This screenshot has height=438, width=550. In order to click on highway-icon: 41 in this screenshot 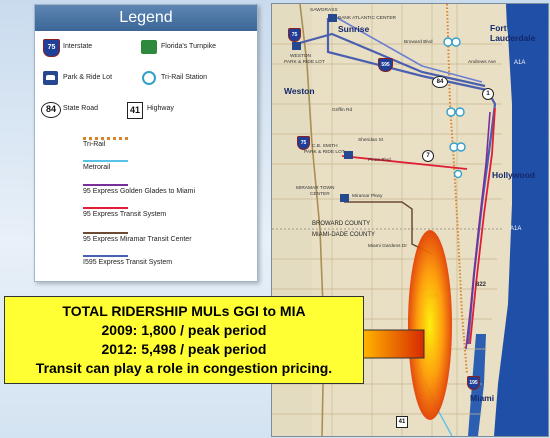, I will do `click(135, 110)`.